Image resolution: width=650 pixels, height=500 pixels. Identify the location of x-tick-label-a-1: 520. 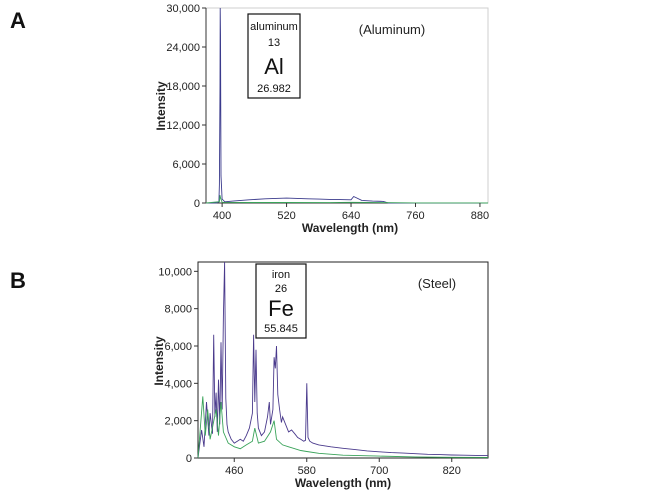
(286, 216).